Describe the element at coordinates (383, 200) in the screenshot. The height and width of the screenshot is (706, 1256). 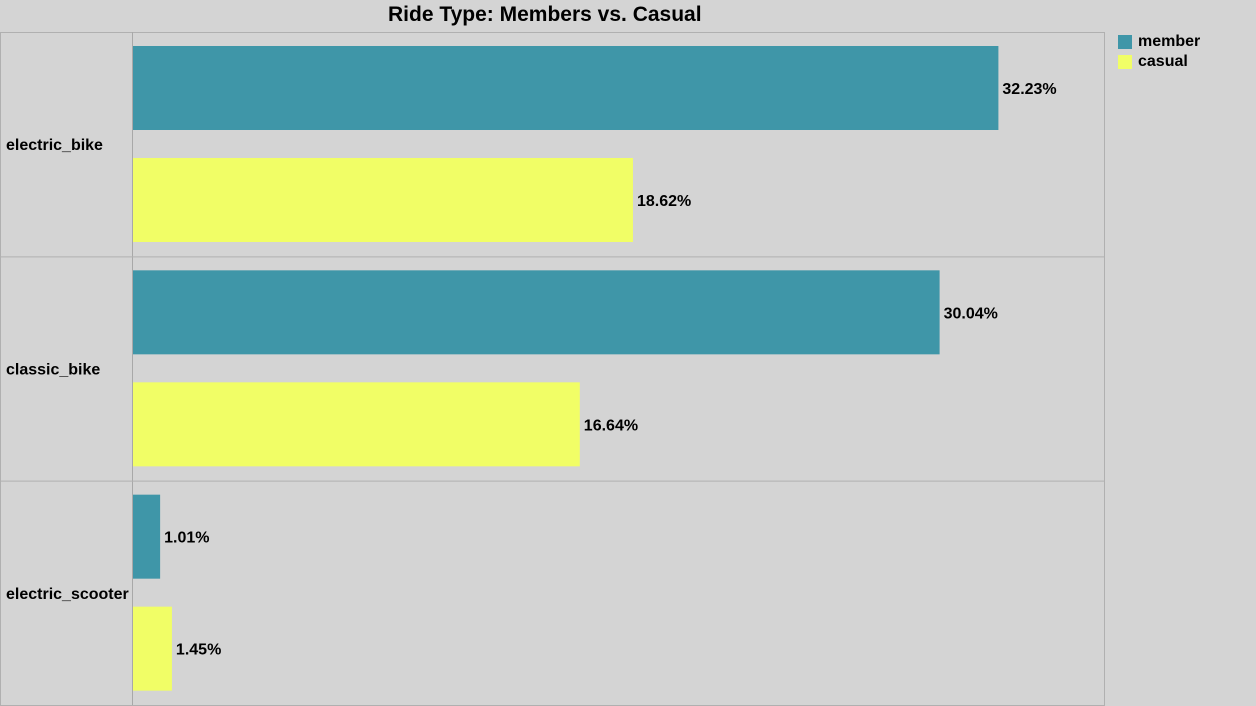
I see `bar-casual-electric_bike` at that location.